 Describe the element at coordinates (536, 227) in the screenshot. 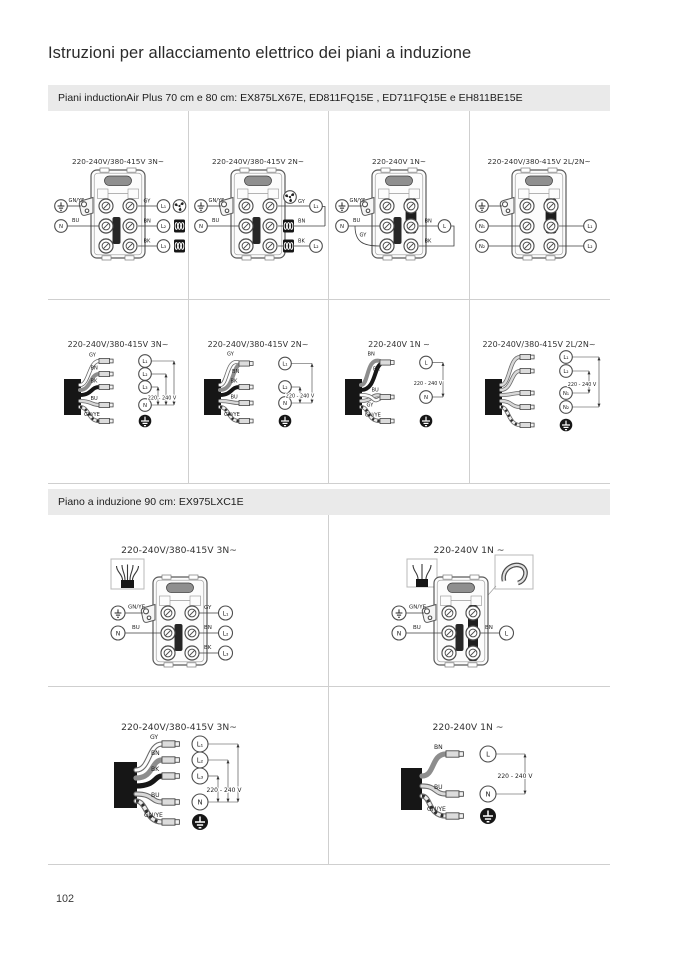

I see `diagram-block-2l2n: 220-240V/380-415V 2L/2N~ N₁ N₂ L₁ L₂` at that location.